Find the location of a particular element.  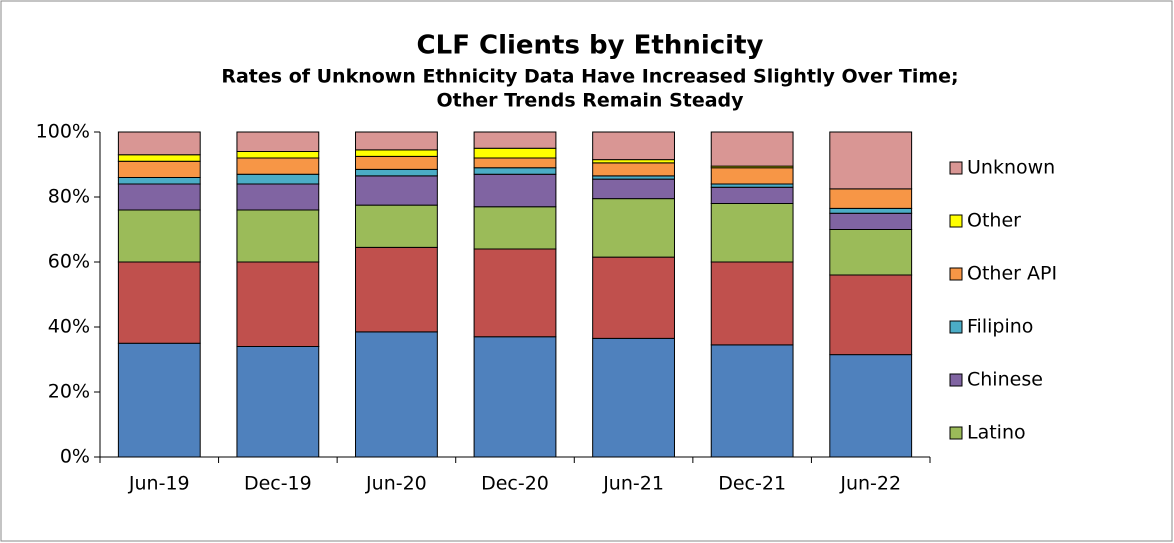

legend-label: Filipino is located at coordinates (1000, 327).